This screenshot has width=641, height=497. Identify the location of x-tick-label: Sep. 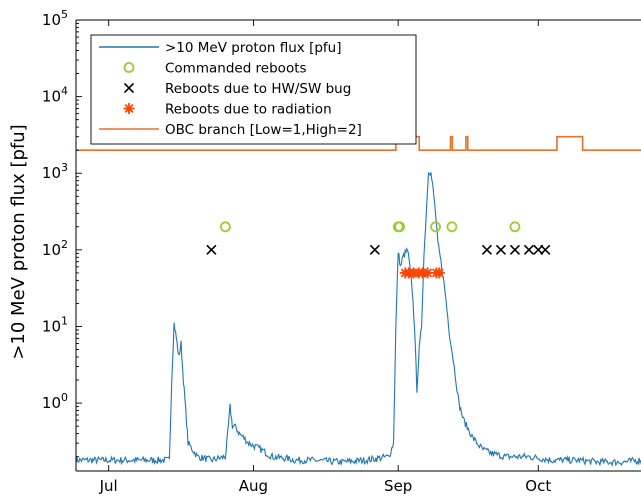
(398, 486).